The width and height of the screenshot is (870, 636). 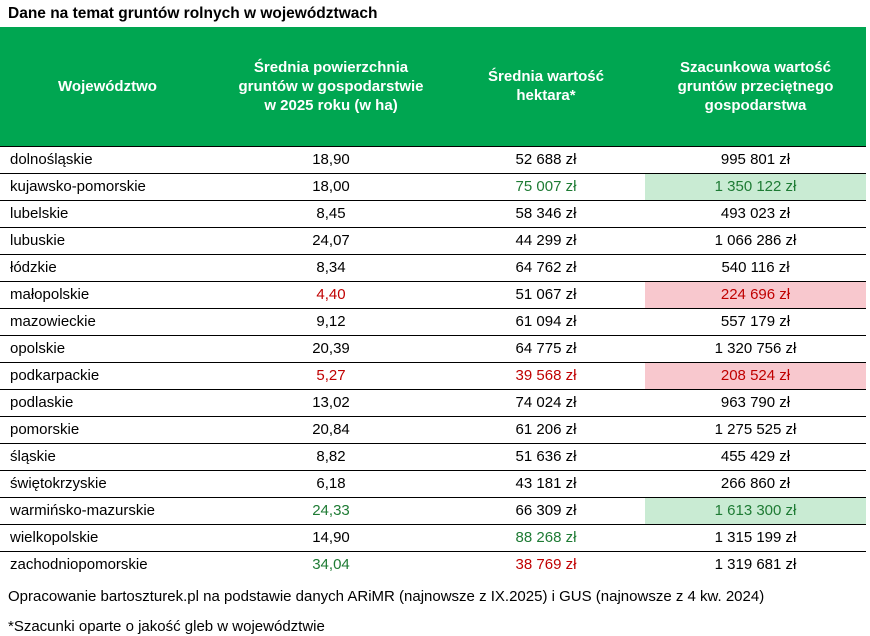 I want to click on cell-farm-value: 1 320 756 zł, so click(x=755, y=348).